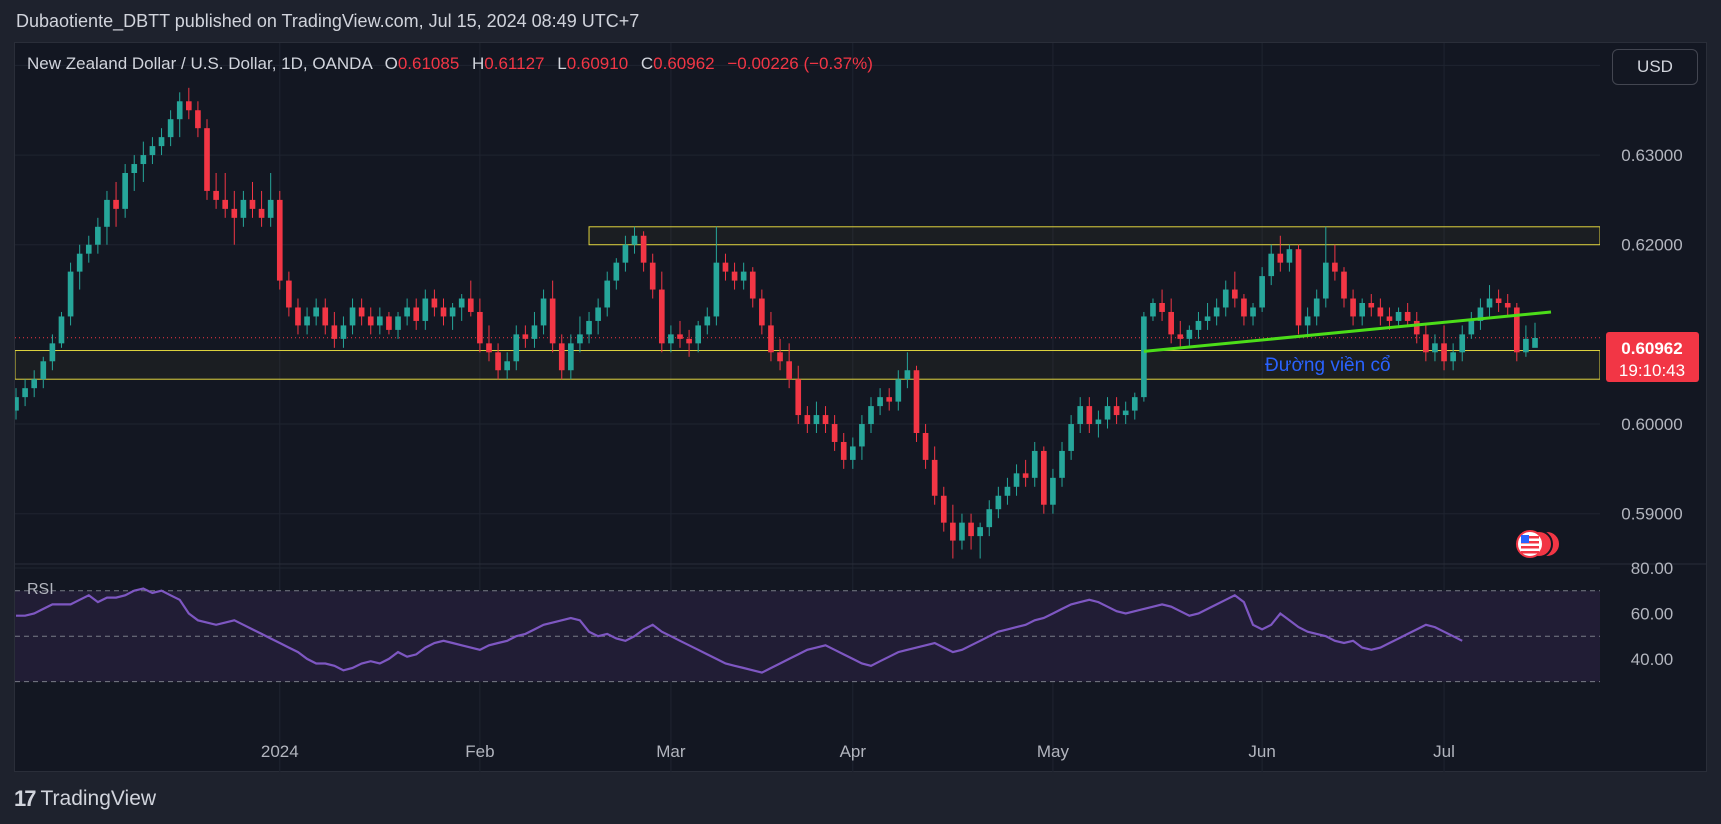 The width and height of the screenshot is (1721, 824). What do you see at coordinates (1538, 544) in the screenshot?
I see `us-flag-icon` at bounding box center [1538, 544].